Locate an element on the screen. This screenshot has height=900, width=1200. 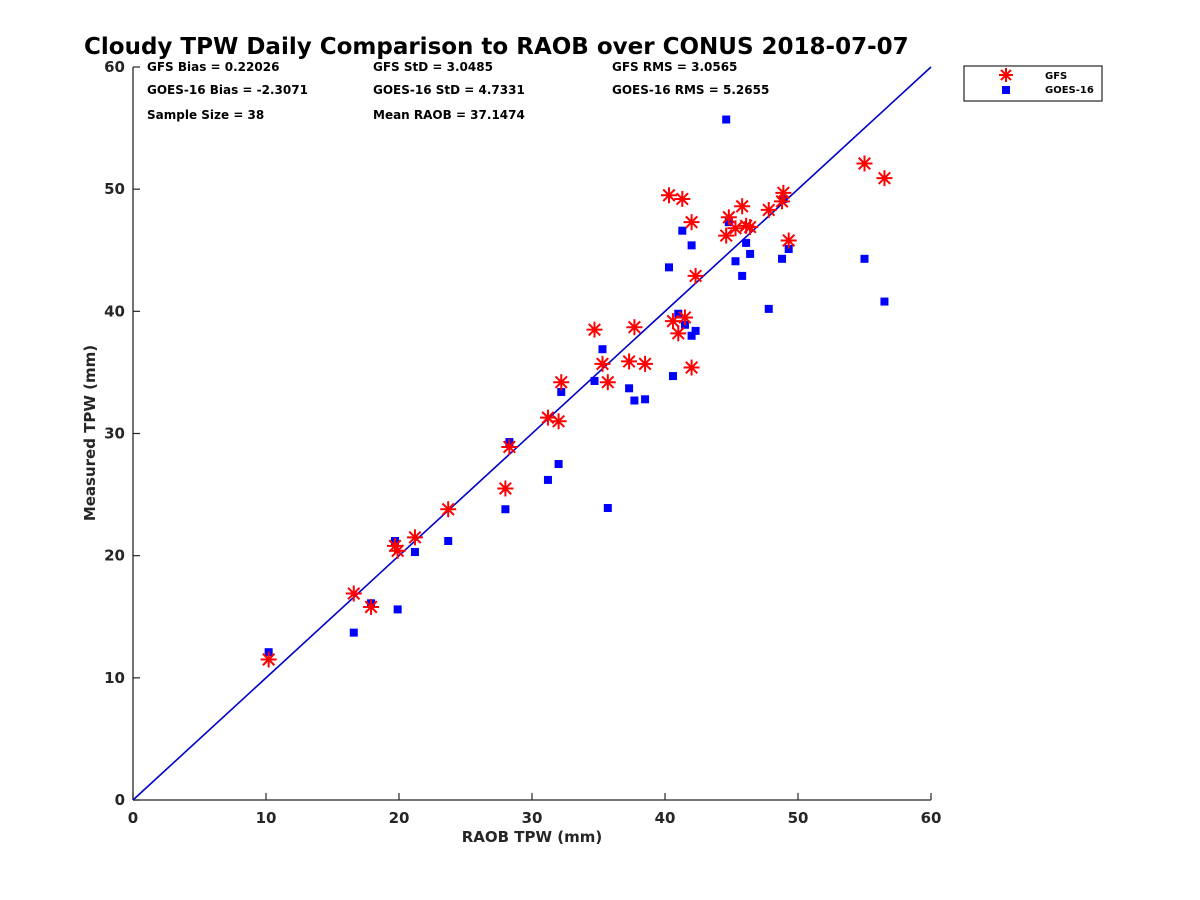
legend-goes-label: GOES-16 is located at coordinates (1069, 90).